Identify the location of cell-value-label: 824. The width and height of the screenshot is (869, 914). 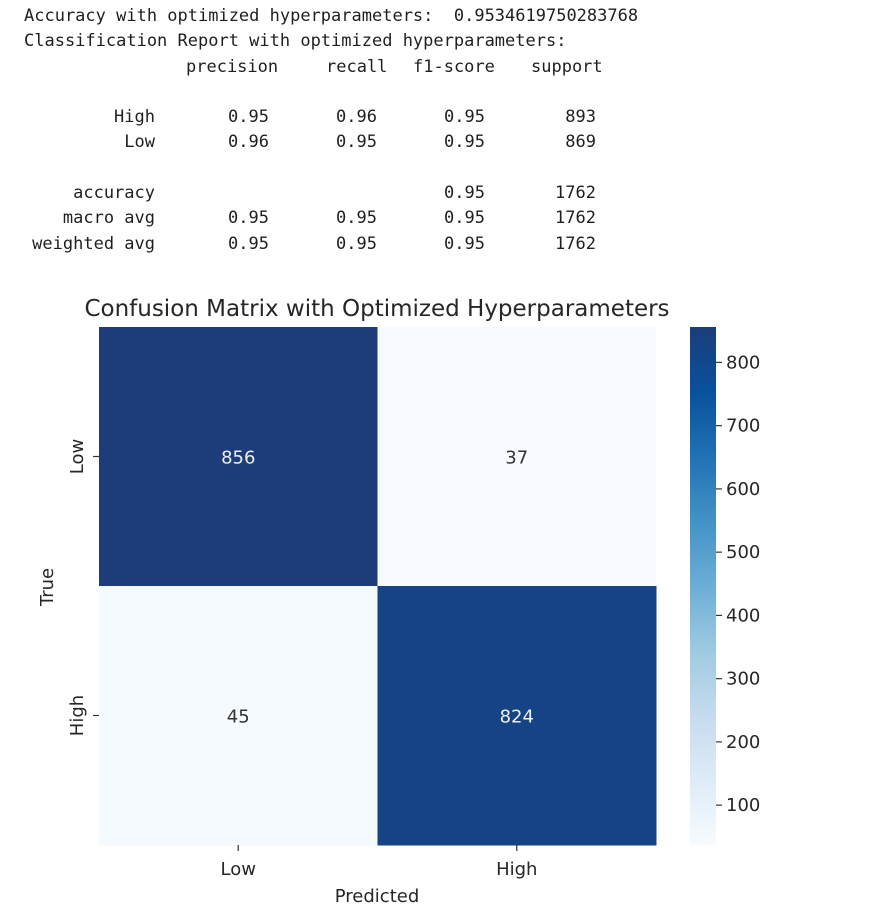
(517, 717).